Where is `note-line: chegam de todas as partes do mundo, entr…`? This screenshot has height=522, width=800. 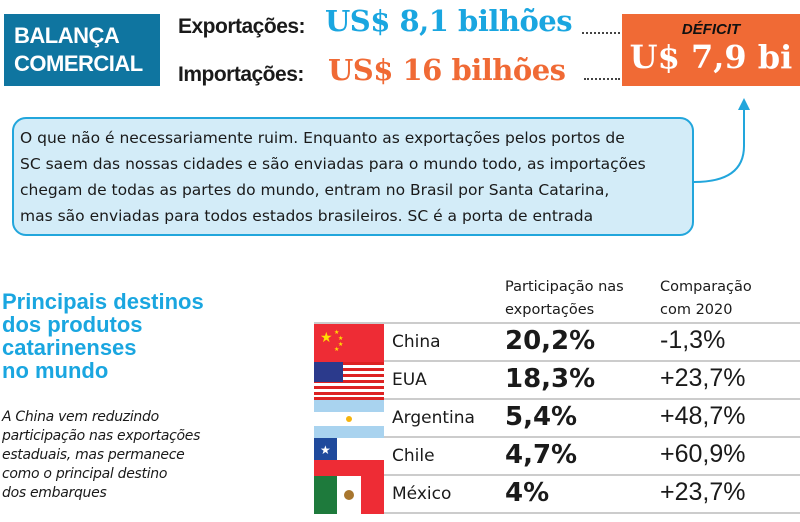 note-line: chegam de todas as partes do mundo, entr… is located at coordinates (315, 190).